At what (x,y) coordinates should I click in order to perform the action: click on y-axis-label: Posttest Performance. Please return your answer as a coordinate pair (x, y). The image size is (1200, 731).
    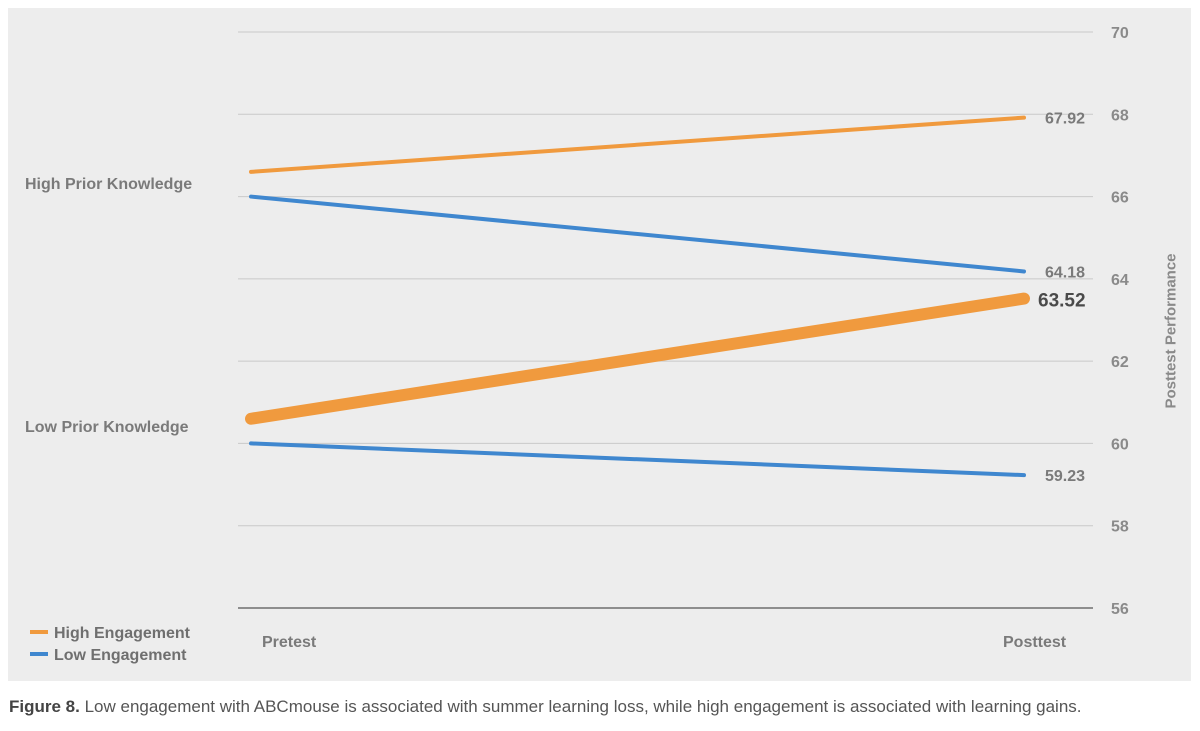
    Looking at the image, I should click on (1171, 331).